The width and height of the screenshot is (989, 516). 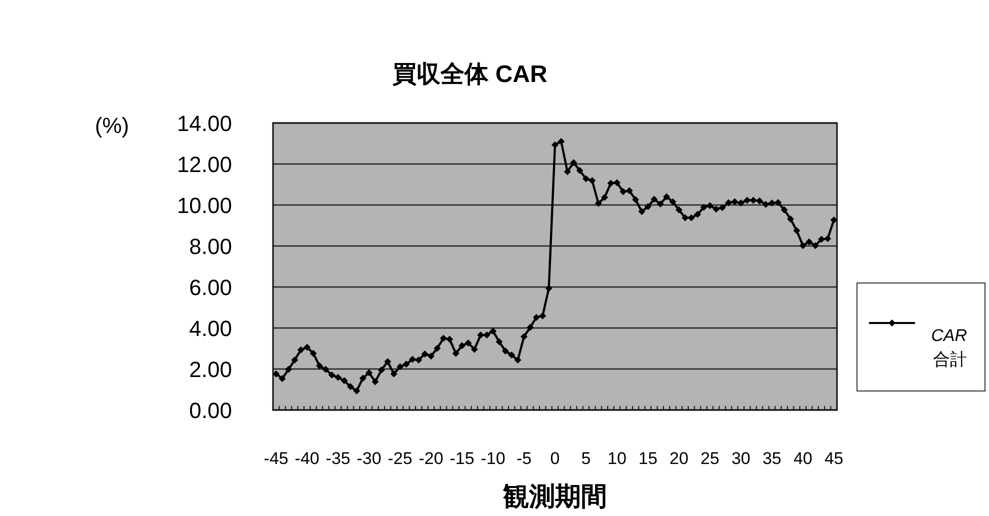 I want to click on y-tick-label: 8.00, so click(x=210, y=246).